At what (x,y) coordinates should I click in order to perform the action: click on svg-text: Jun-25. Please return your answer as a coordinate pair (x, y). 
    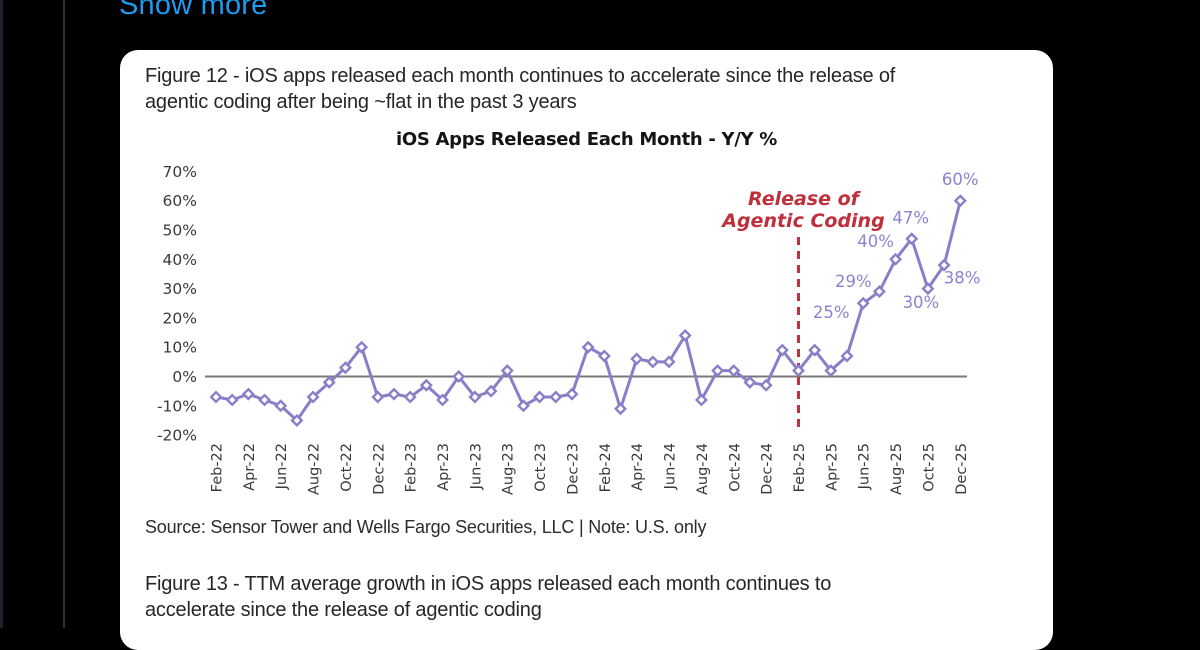
    Looking at the image, I should click on (865, 466).